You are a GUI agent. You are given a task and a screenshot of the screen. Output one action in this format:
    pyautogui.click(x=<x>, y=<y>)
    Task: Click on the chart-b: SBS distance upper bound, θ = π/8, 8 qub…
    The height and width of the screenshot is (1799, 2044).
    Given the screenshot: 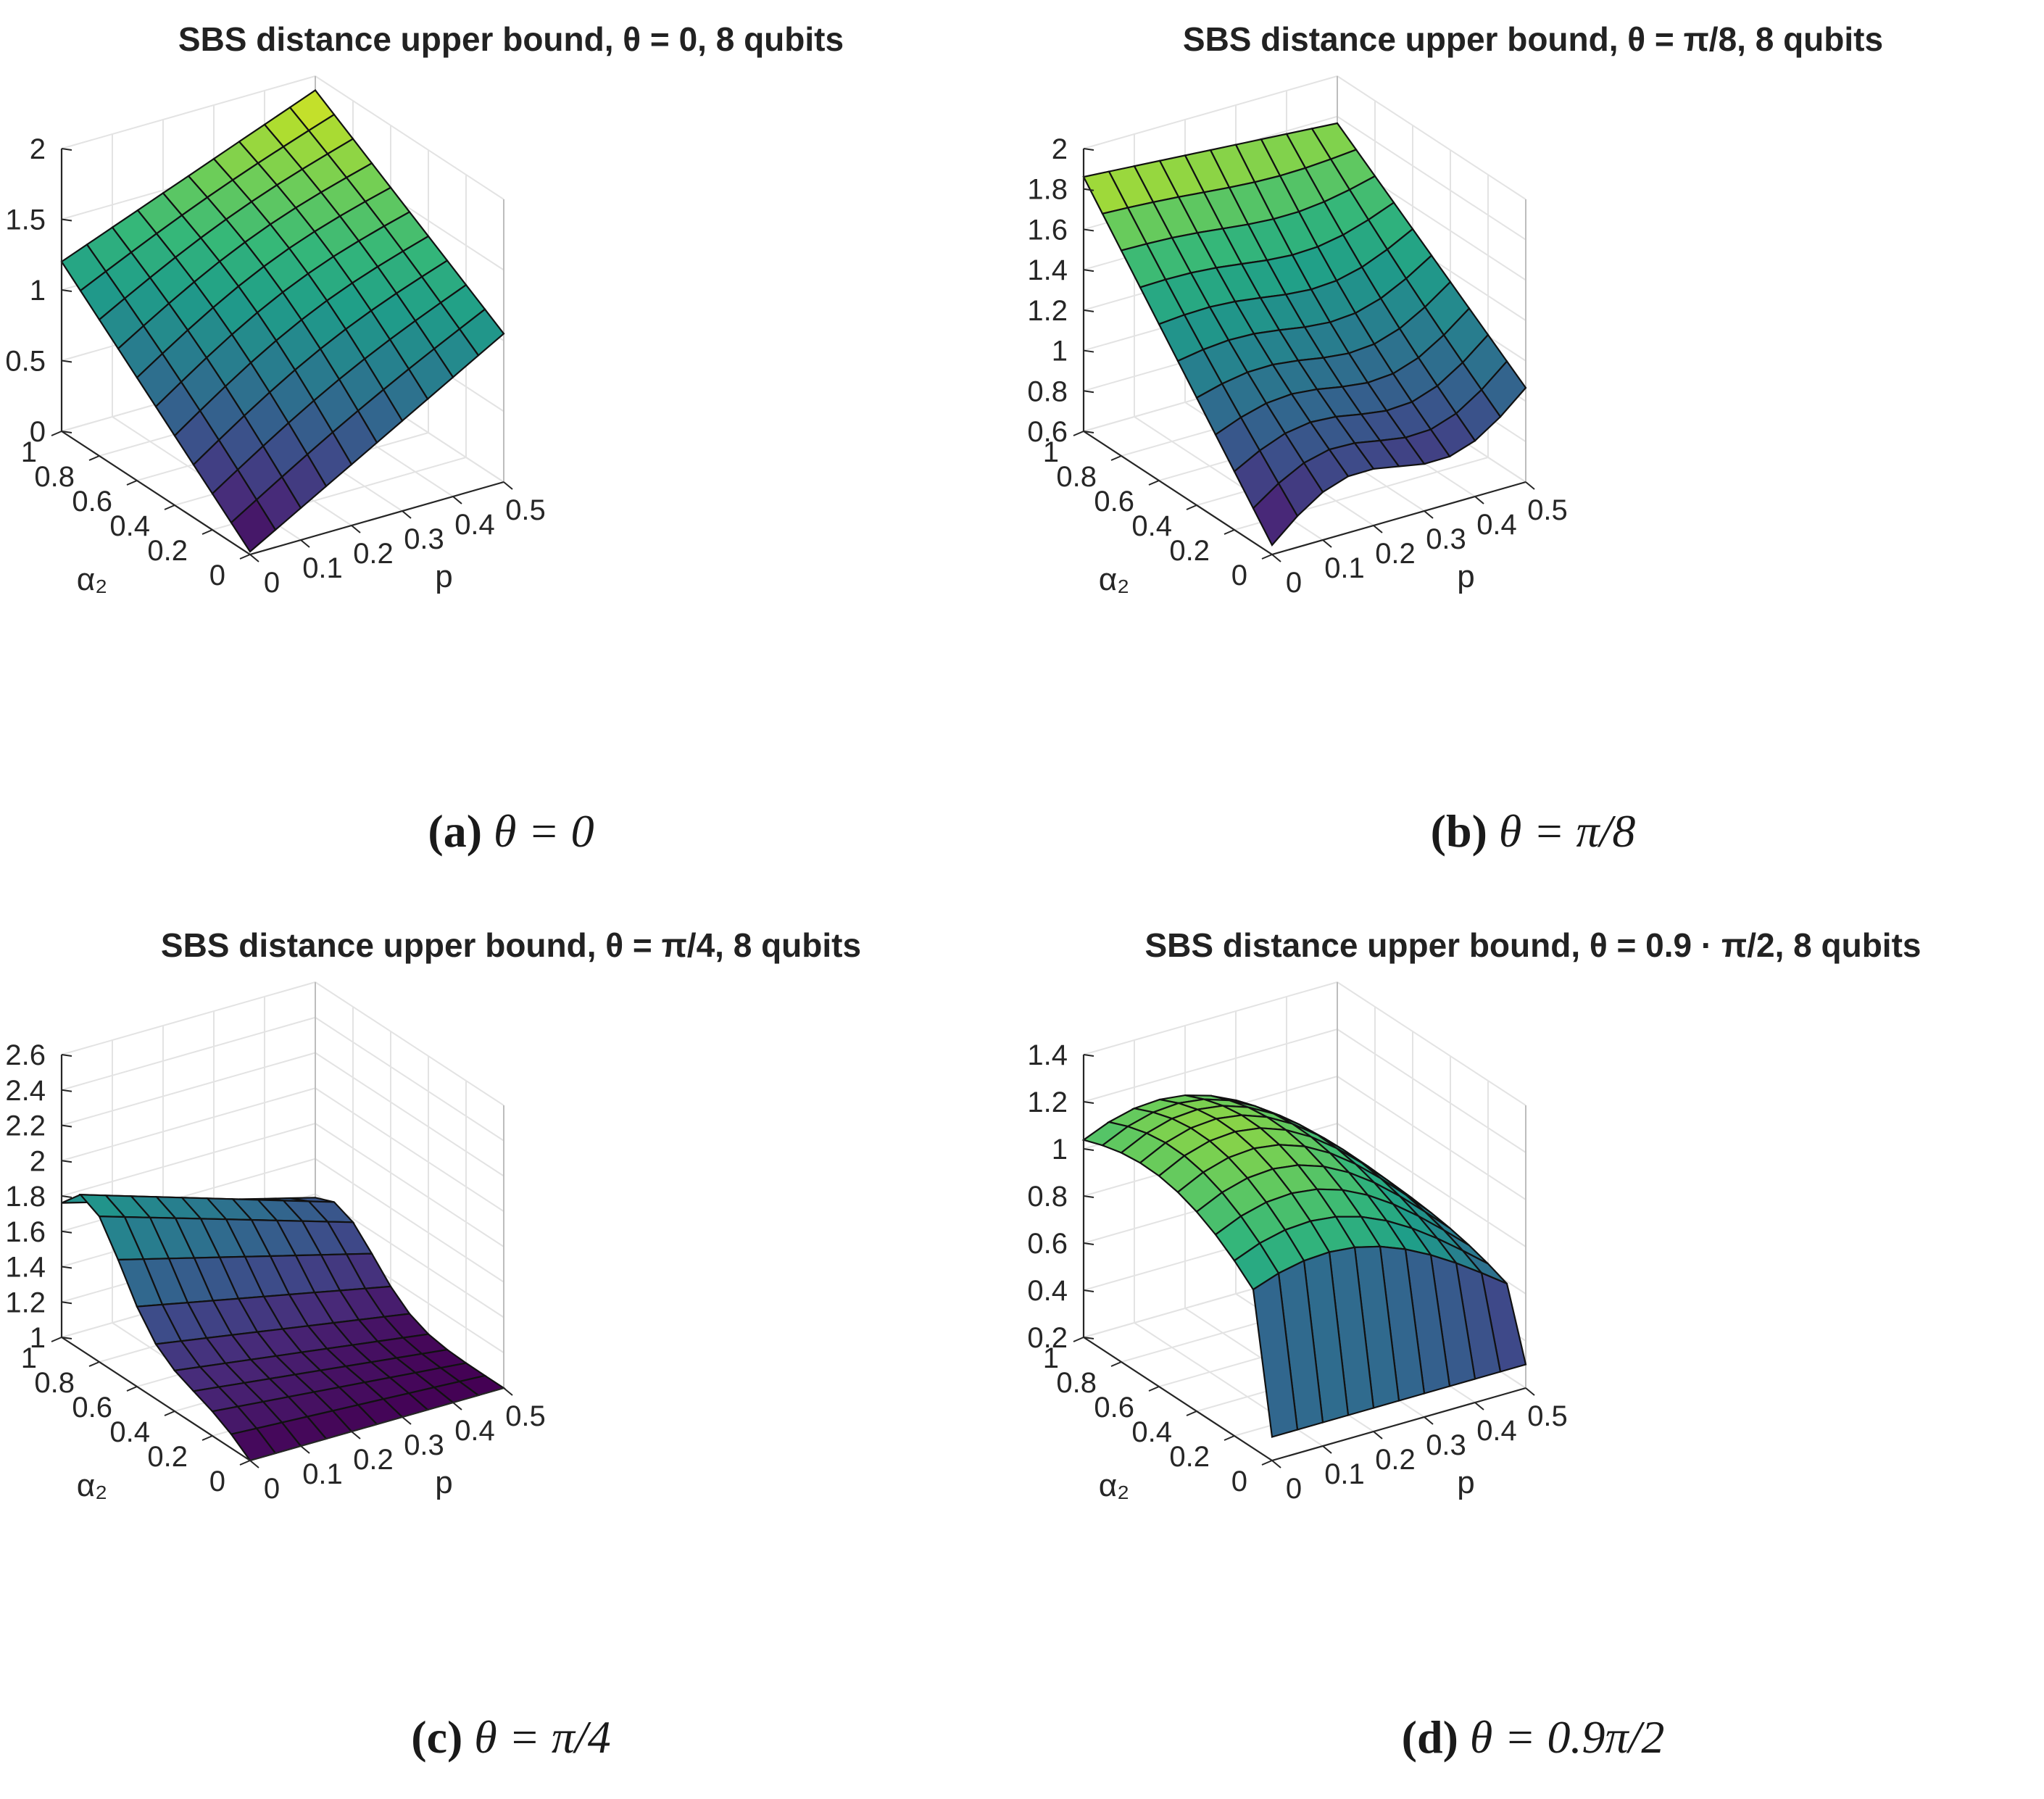 What is the action you would take?
    pyautogui.click(x=1455, y=309)
    